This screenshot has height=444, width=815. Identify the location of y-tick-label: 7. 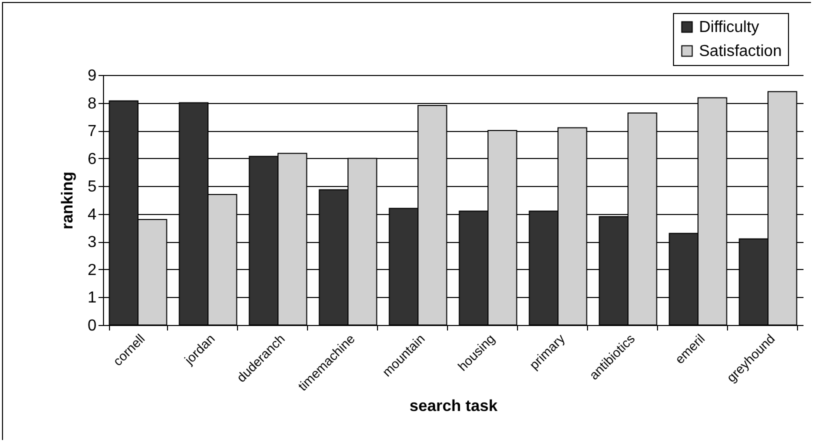
(92, 131).